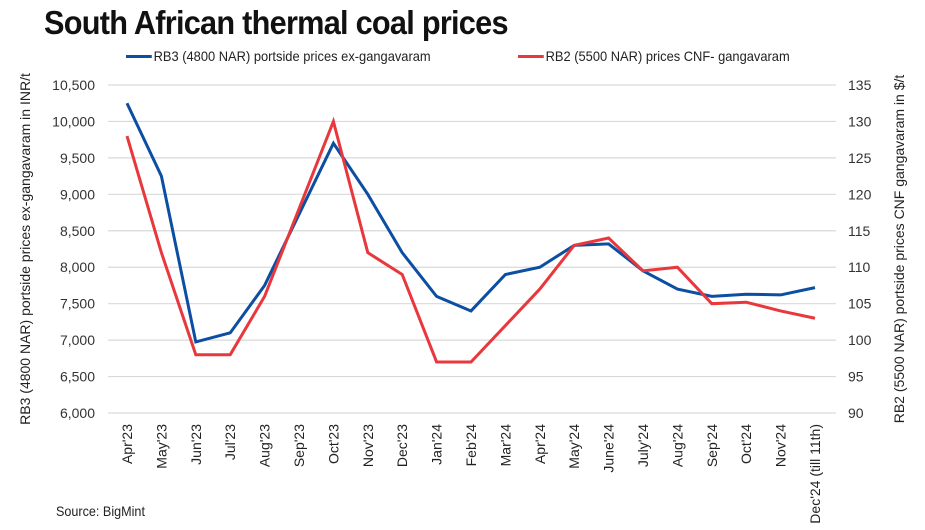  I want to click on legend-item-rb2: RB2 (5500 NAR) prices CNF- gangavaram, so click(654, 56).